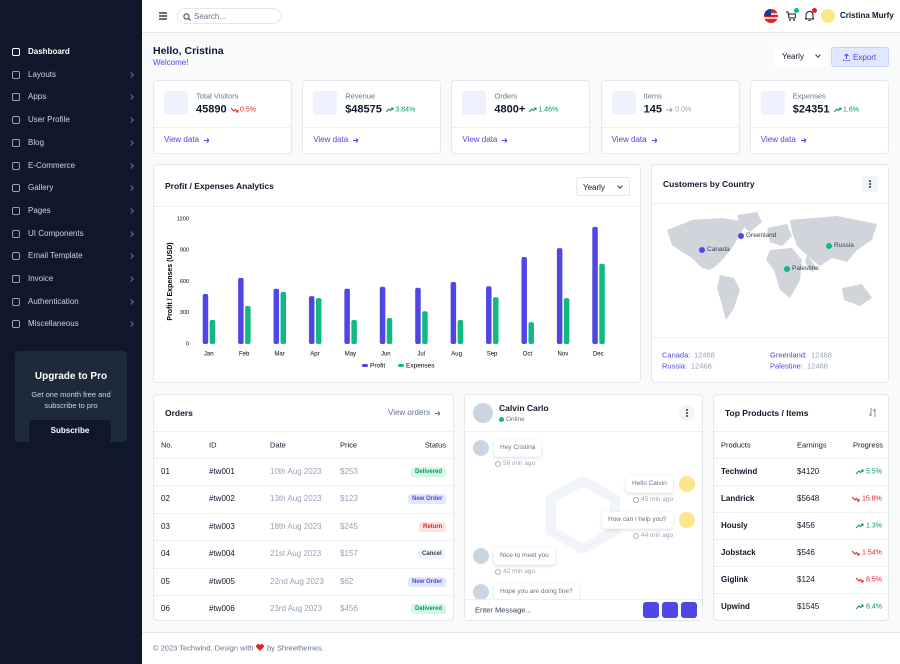 This screenshot has height=664, width=900. Describe the element at coordinates (429, 609) in the screenshot. I see `order-status: Delivered` at that location.